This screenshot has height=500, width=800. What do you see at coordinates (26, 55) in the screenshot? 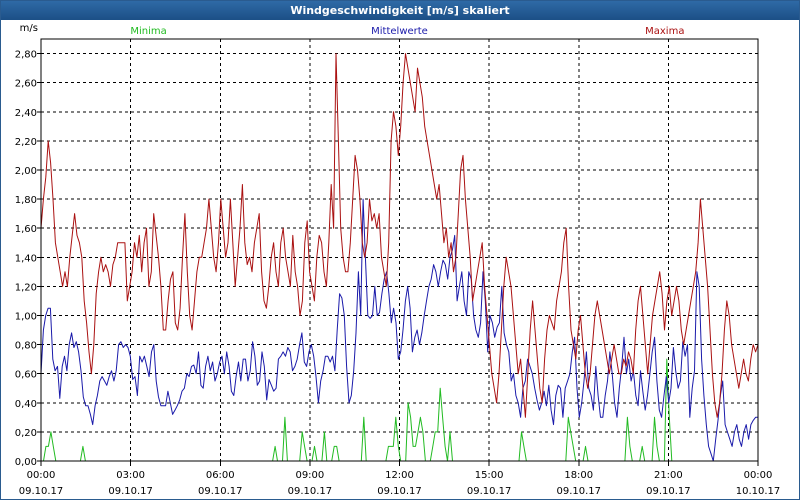
I see `y-tick-label: 2,80` at bounding box center [26, 55].